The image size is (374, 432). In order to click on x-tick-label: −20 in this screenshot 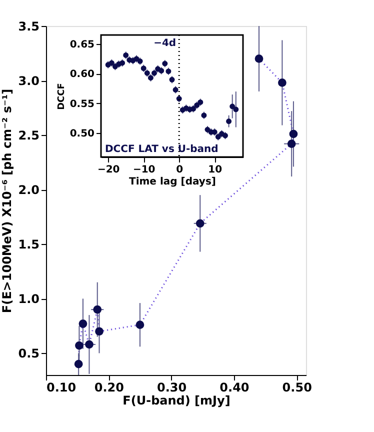, I will do `click(108, 170)`.